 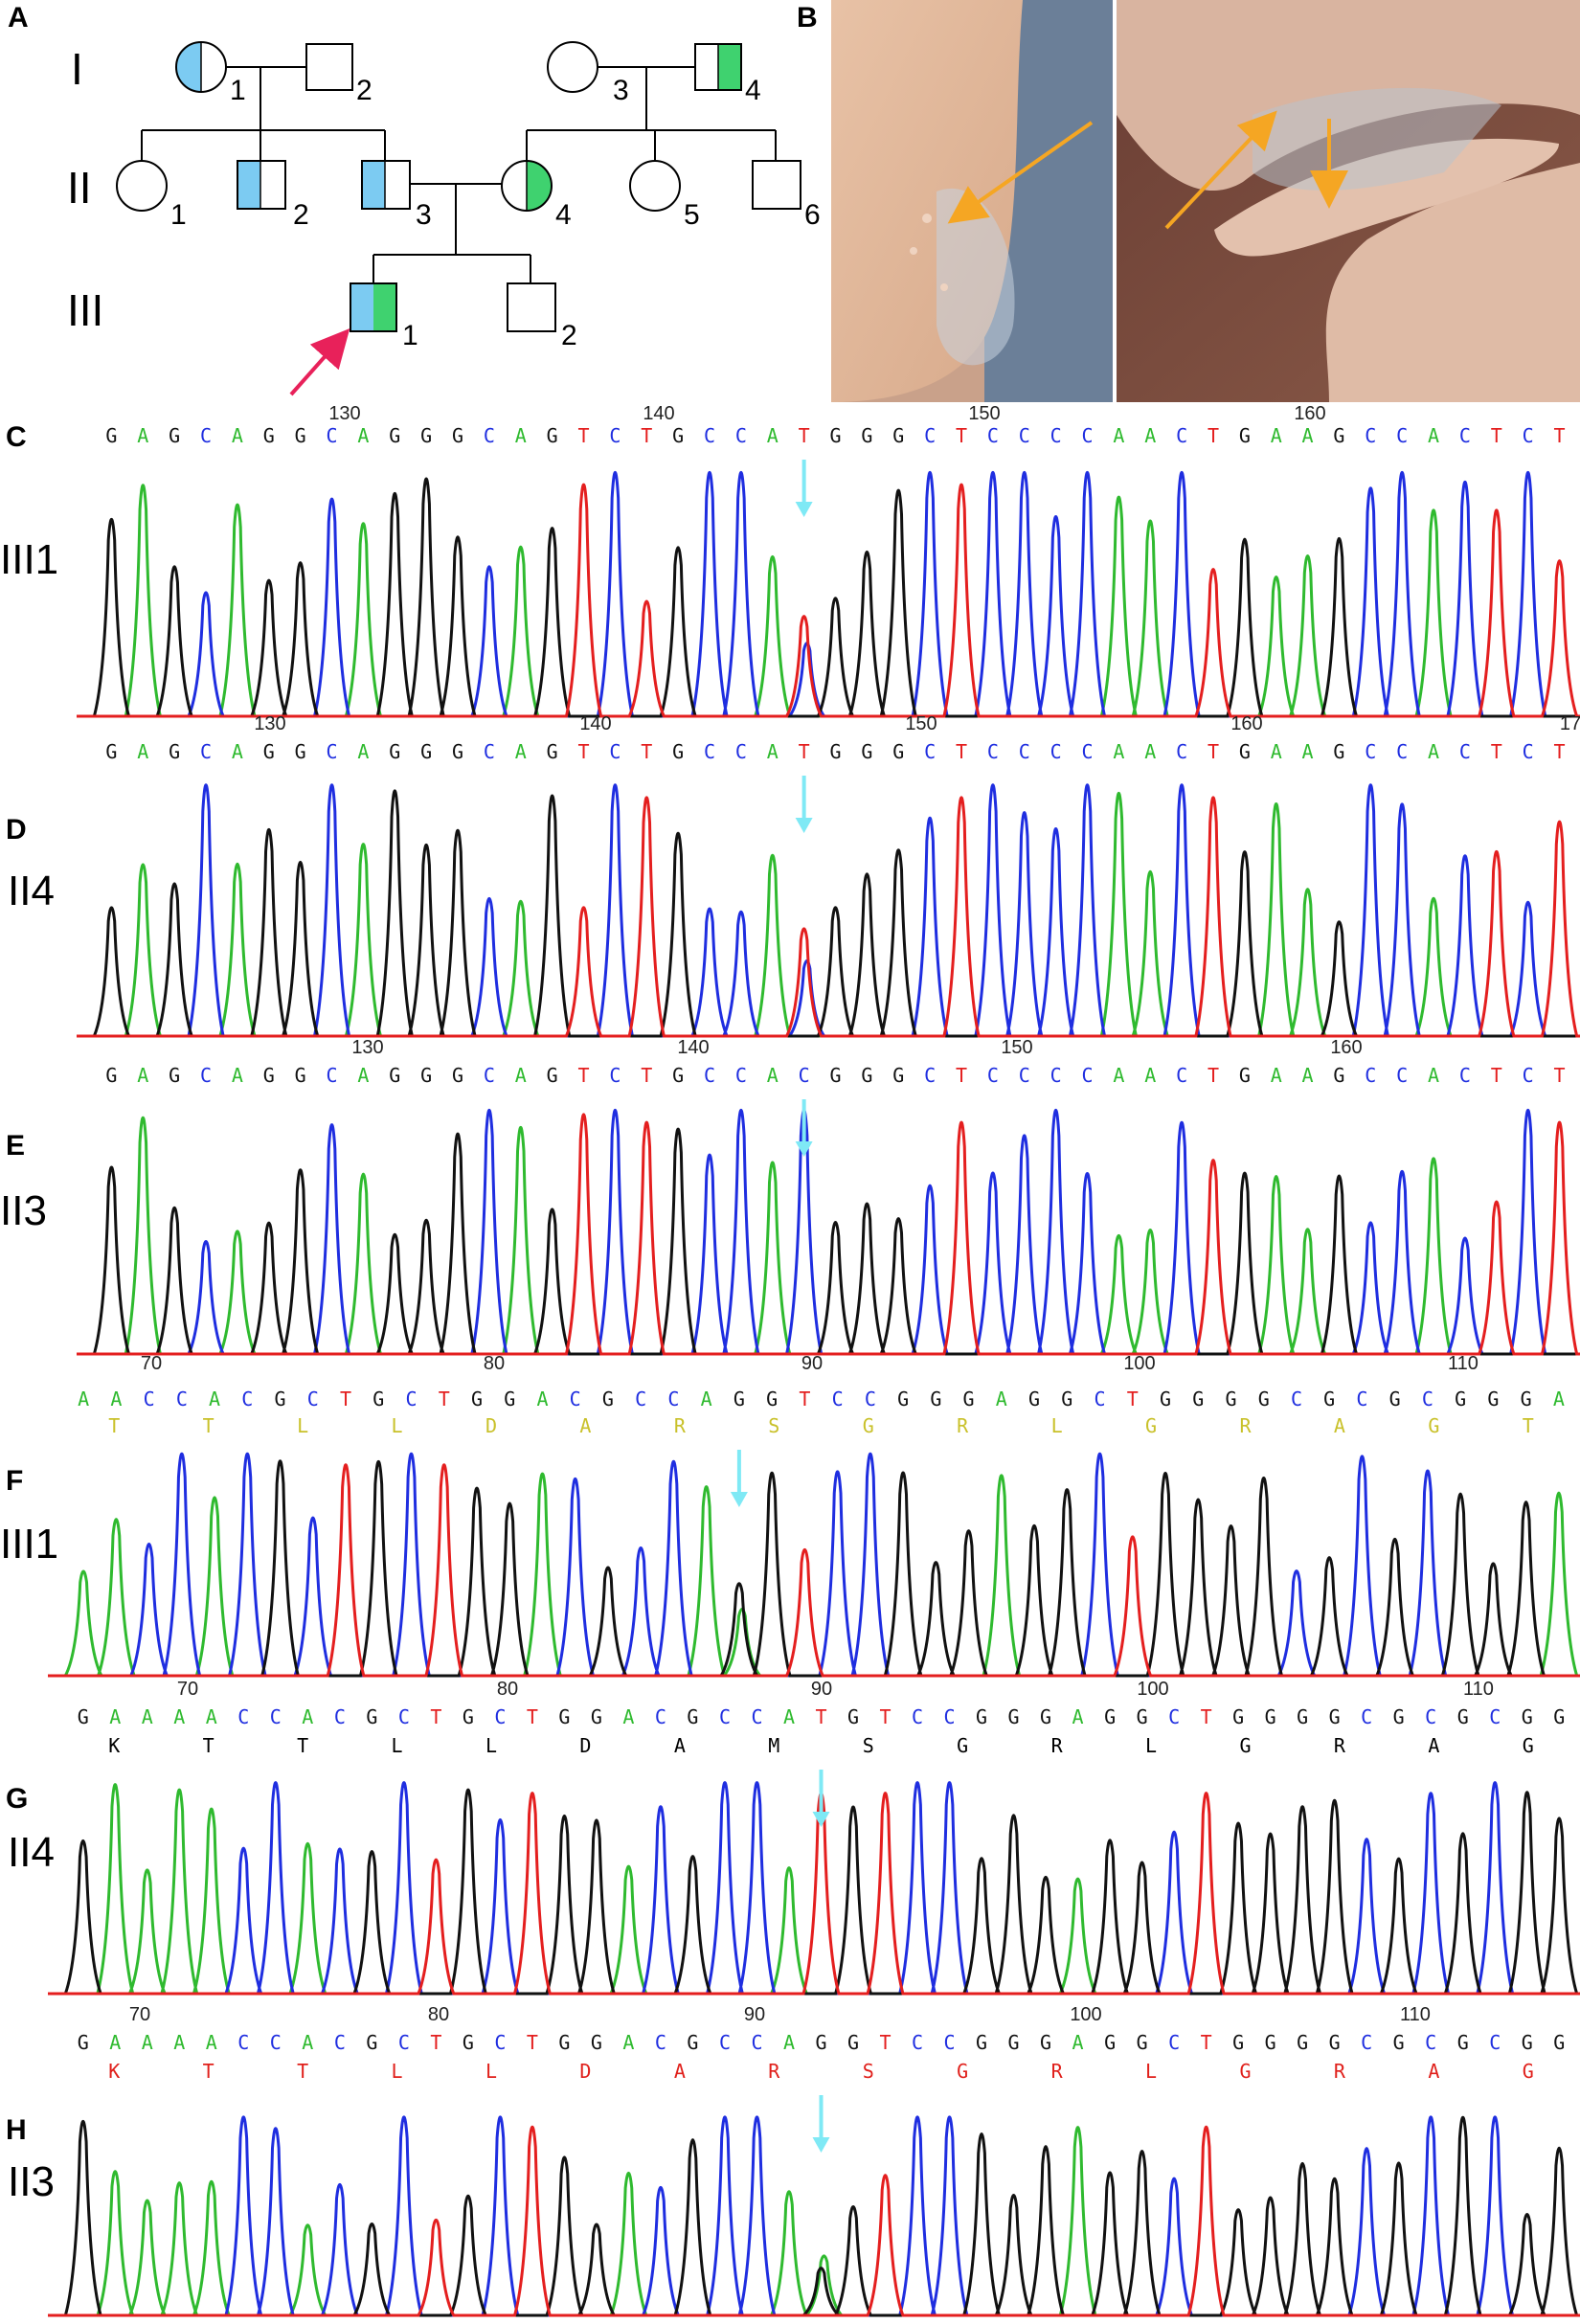 What do you see at coordinates (1309, 413) in the screenshot?
I see `tick-label: 160` at bounding box center [1309, 413].